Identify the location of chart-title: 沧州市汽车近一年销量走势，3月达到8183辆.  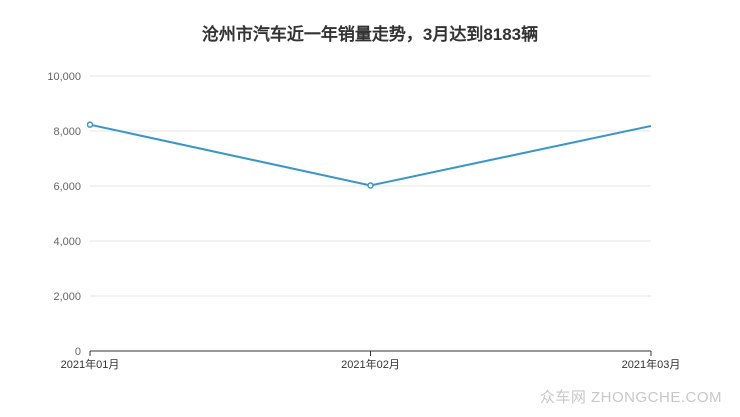
(370, 34).